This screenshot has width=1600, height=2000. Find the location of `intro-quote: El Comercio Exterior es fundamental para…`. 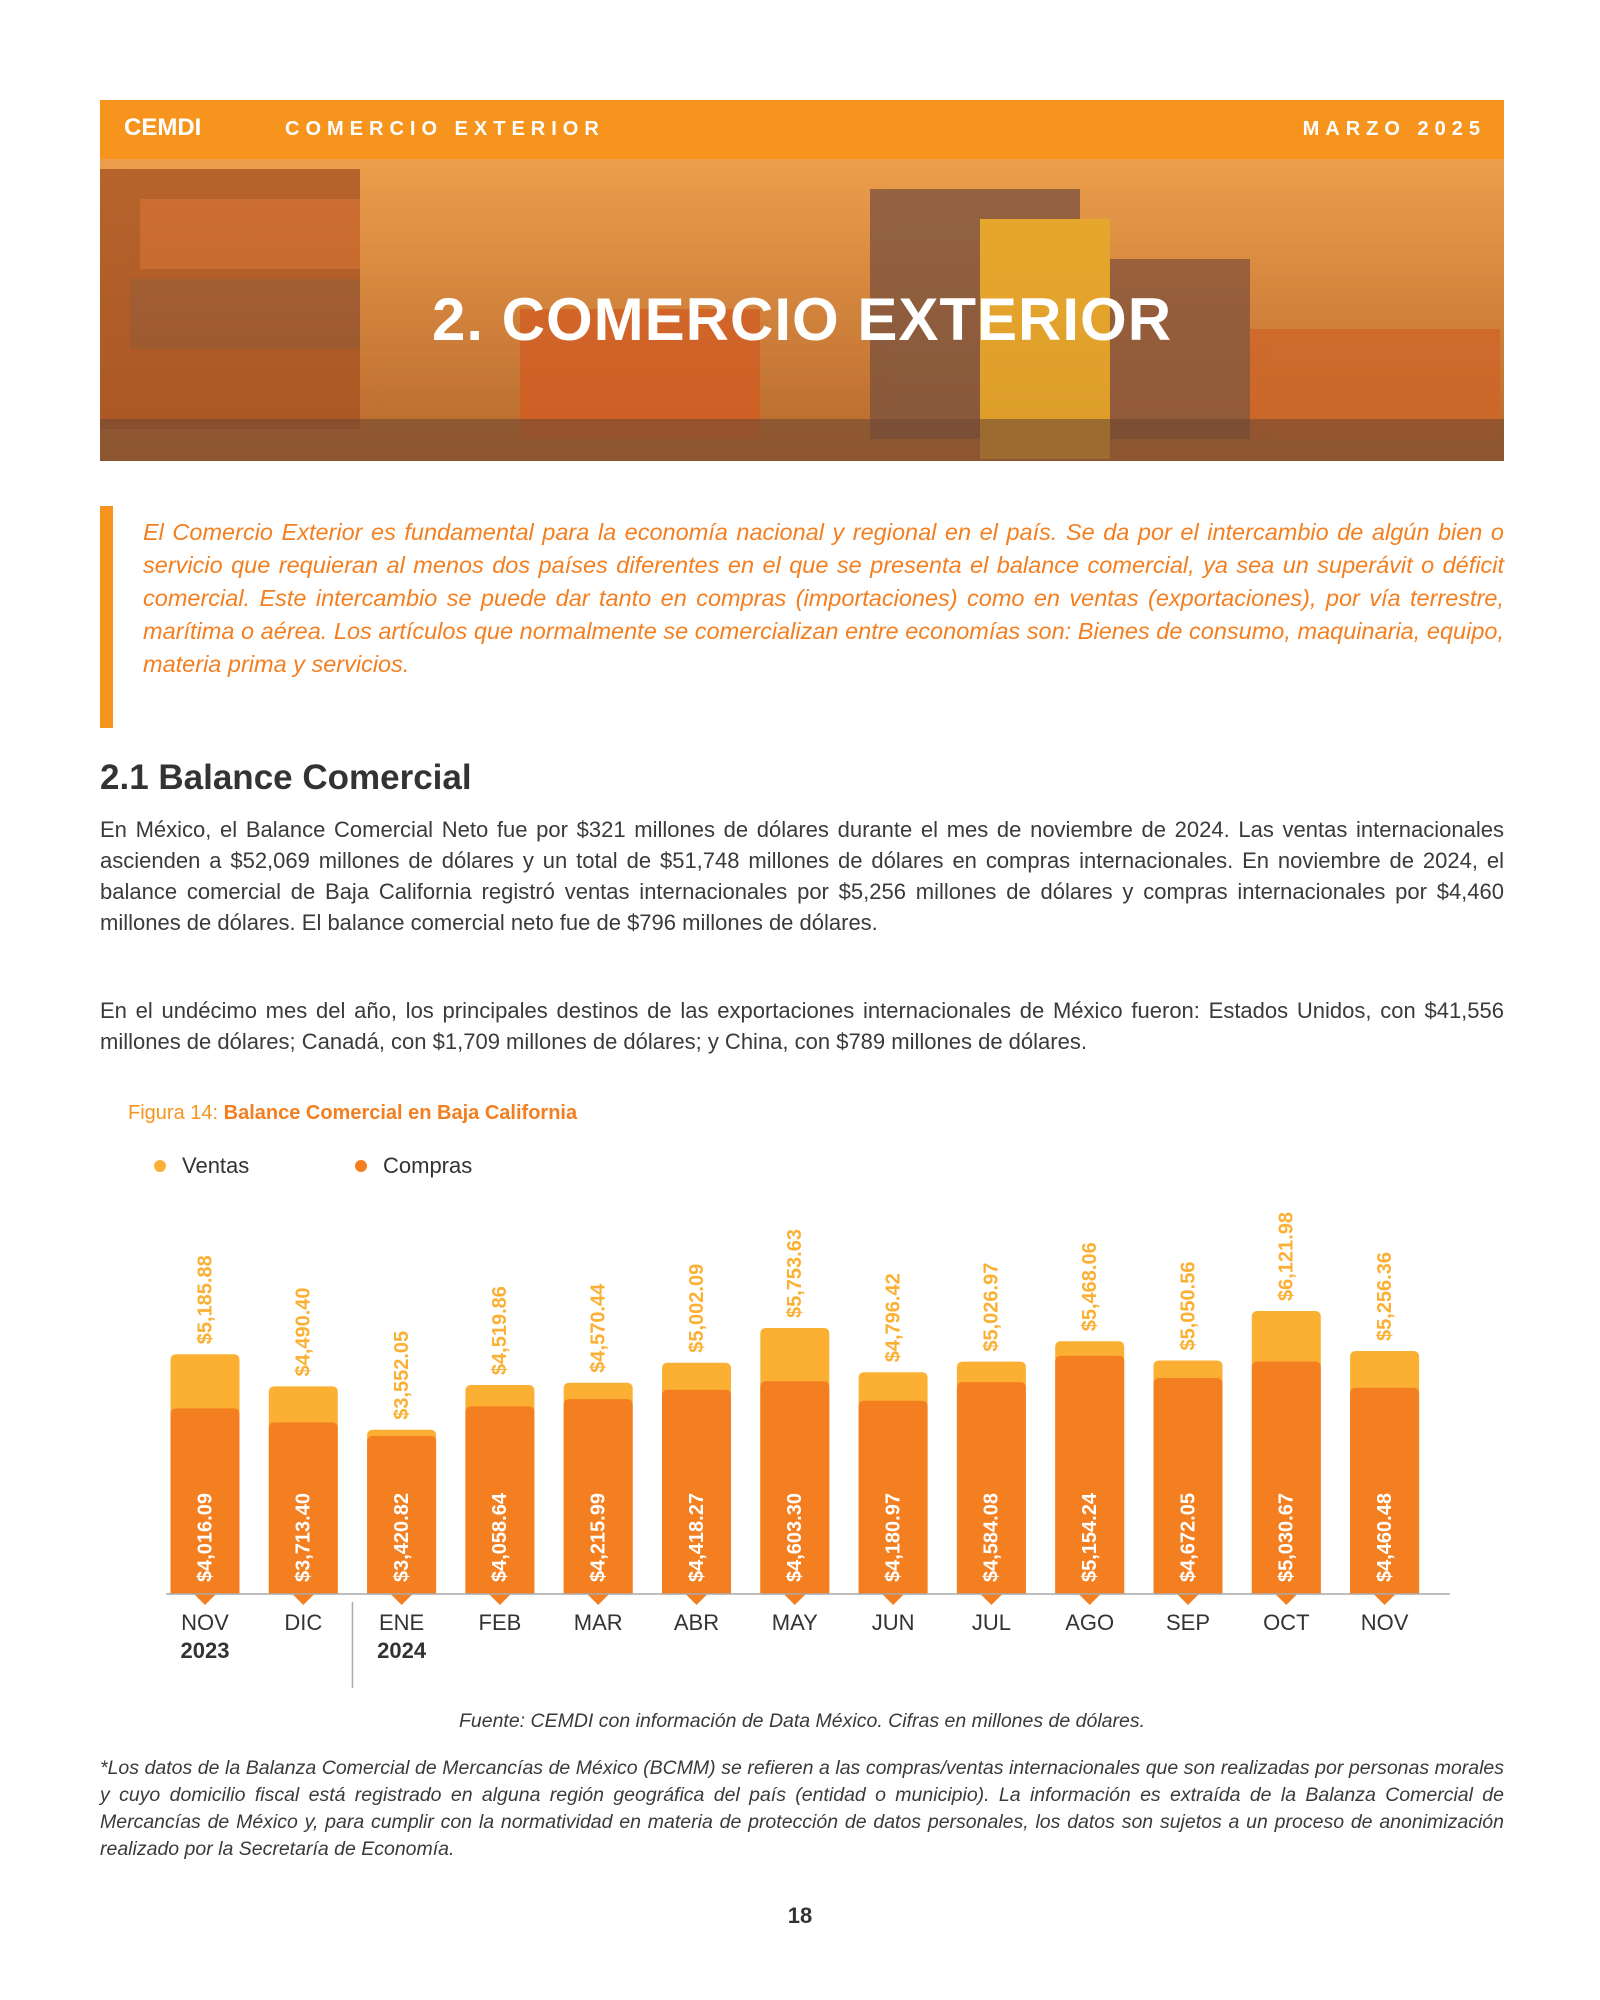

intro-quote: El Comercio Exterior es fundamental para… is located at coordinates (823, 598).